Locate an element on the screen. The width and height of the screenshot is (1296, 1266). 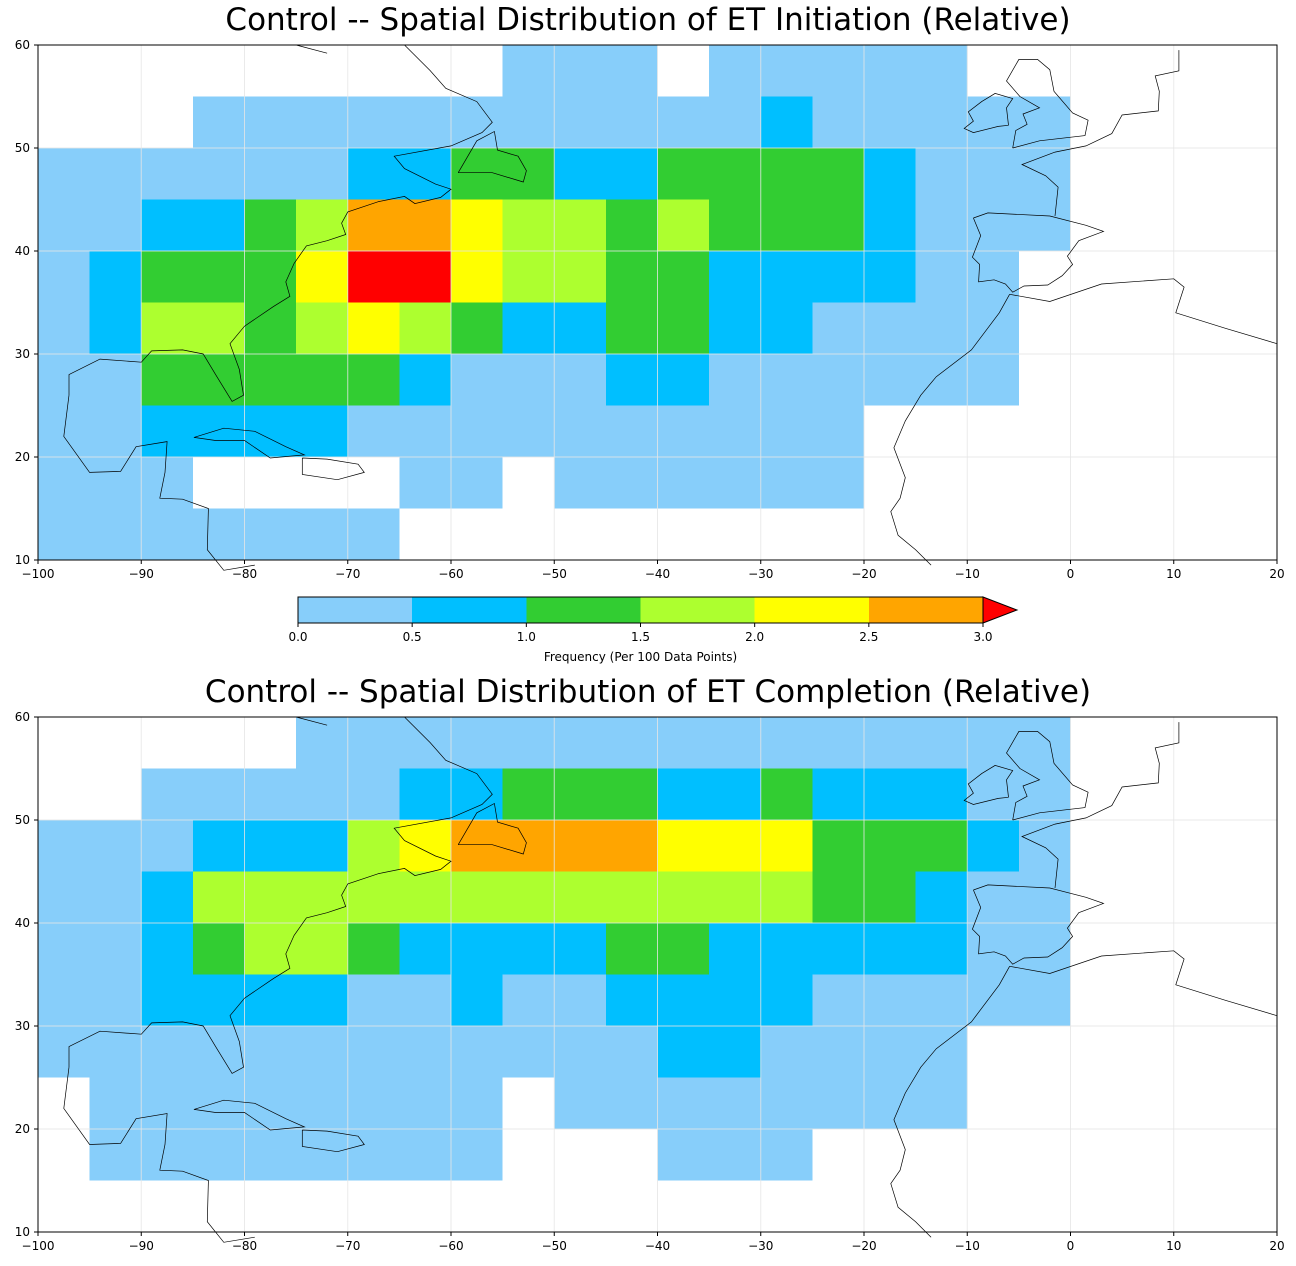
colorbar-tick-label: 3.0 is located at coordinates (982, 637).